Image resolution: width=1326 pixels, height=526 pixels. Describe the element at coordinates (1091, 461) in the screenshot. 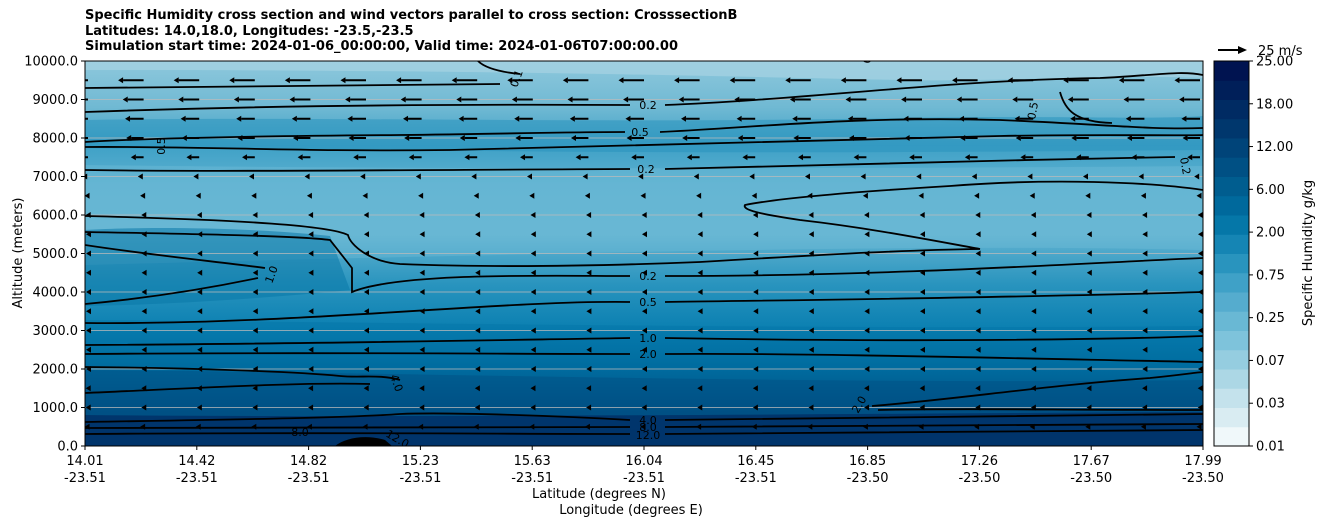

I see `x-tick-label-lat: 17.67` at that location.